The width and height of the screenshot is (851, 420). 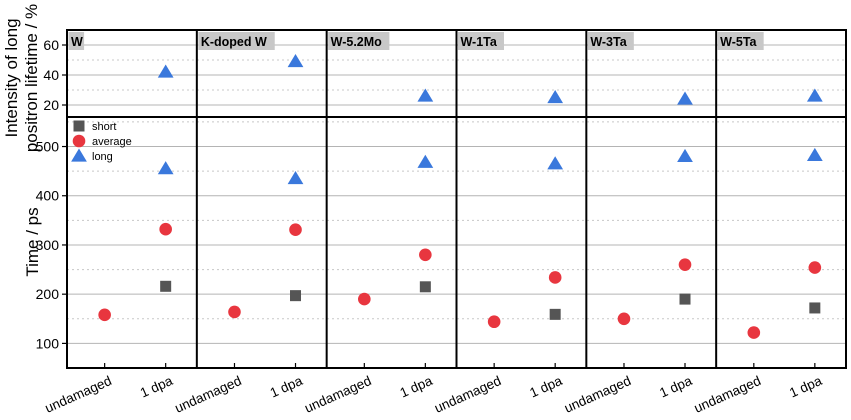 I want to click on panel-label: W-3Ta, so click(x=608, y=42).